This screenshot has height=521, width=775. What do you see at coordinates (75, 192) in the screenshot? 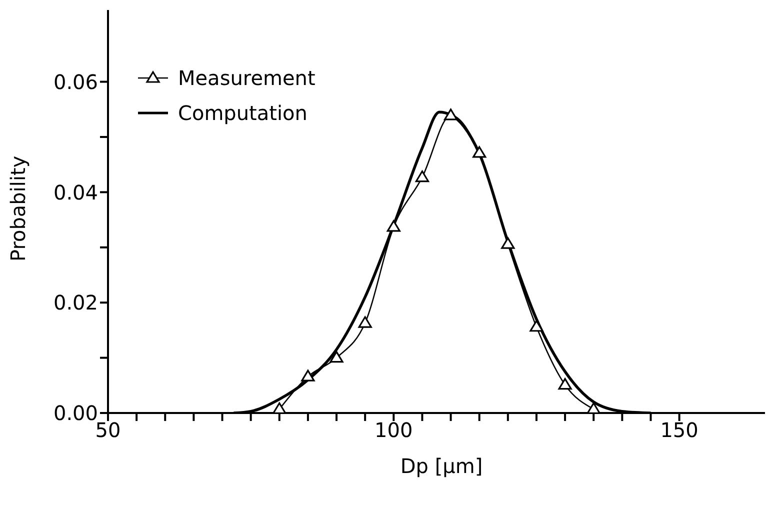
I see `y-tick-label: 0.04` at bounding box center [75, 192].